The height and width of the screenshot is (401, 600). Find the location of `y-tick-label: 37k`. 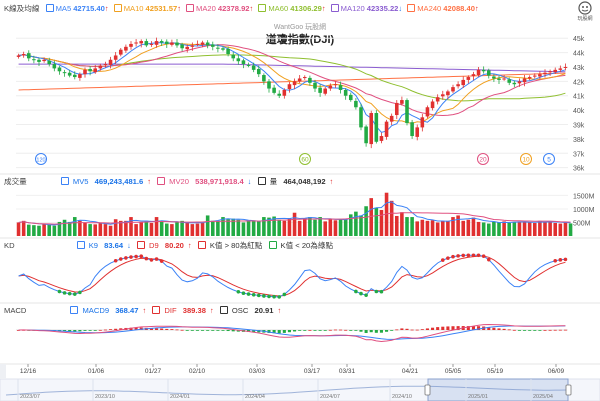

y-tick-label: 37k is located at coordinates (579, 154).